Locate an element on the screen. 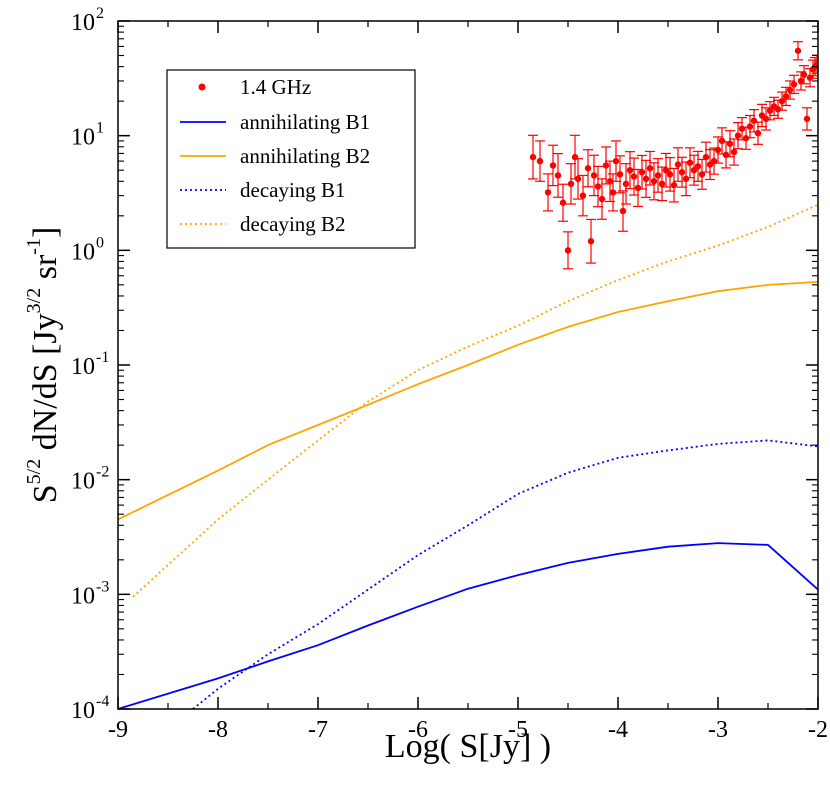  legend-marker-1-4ghz is located at coordinates (202, 87).